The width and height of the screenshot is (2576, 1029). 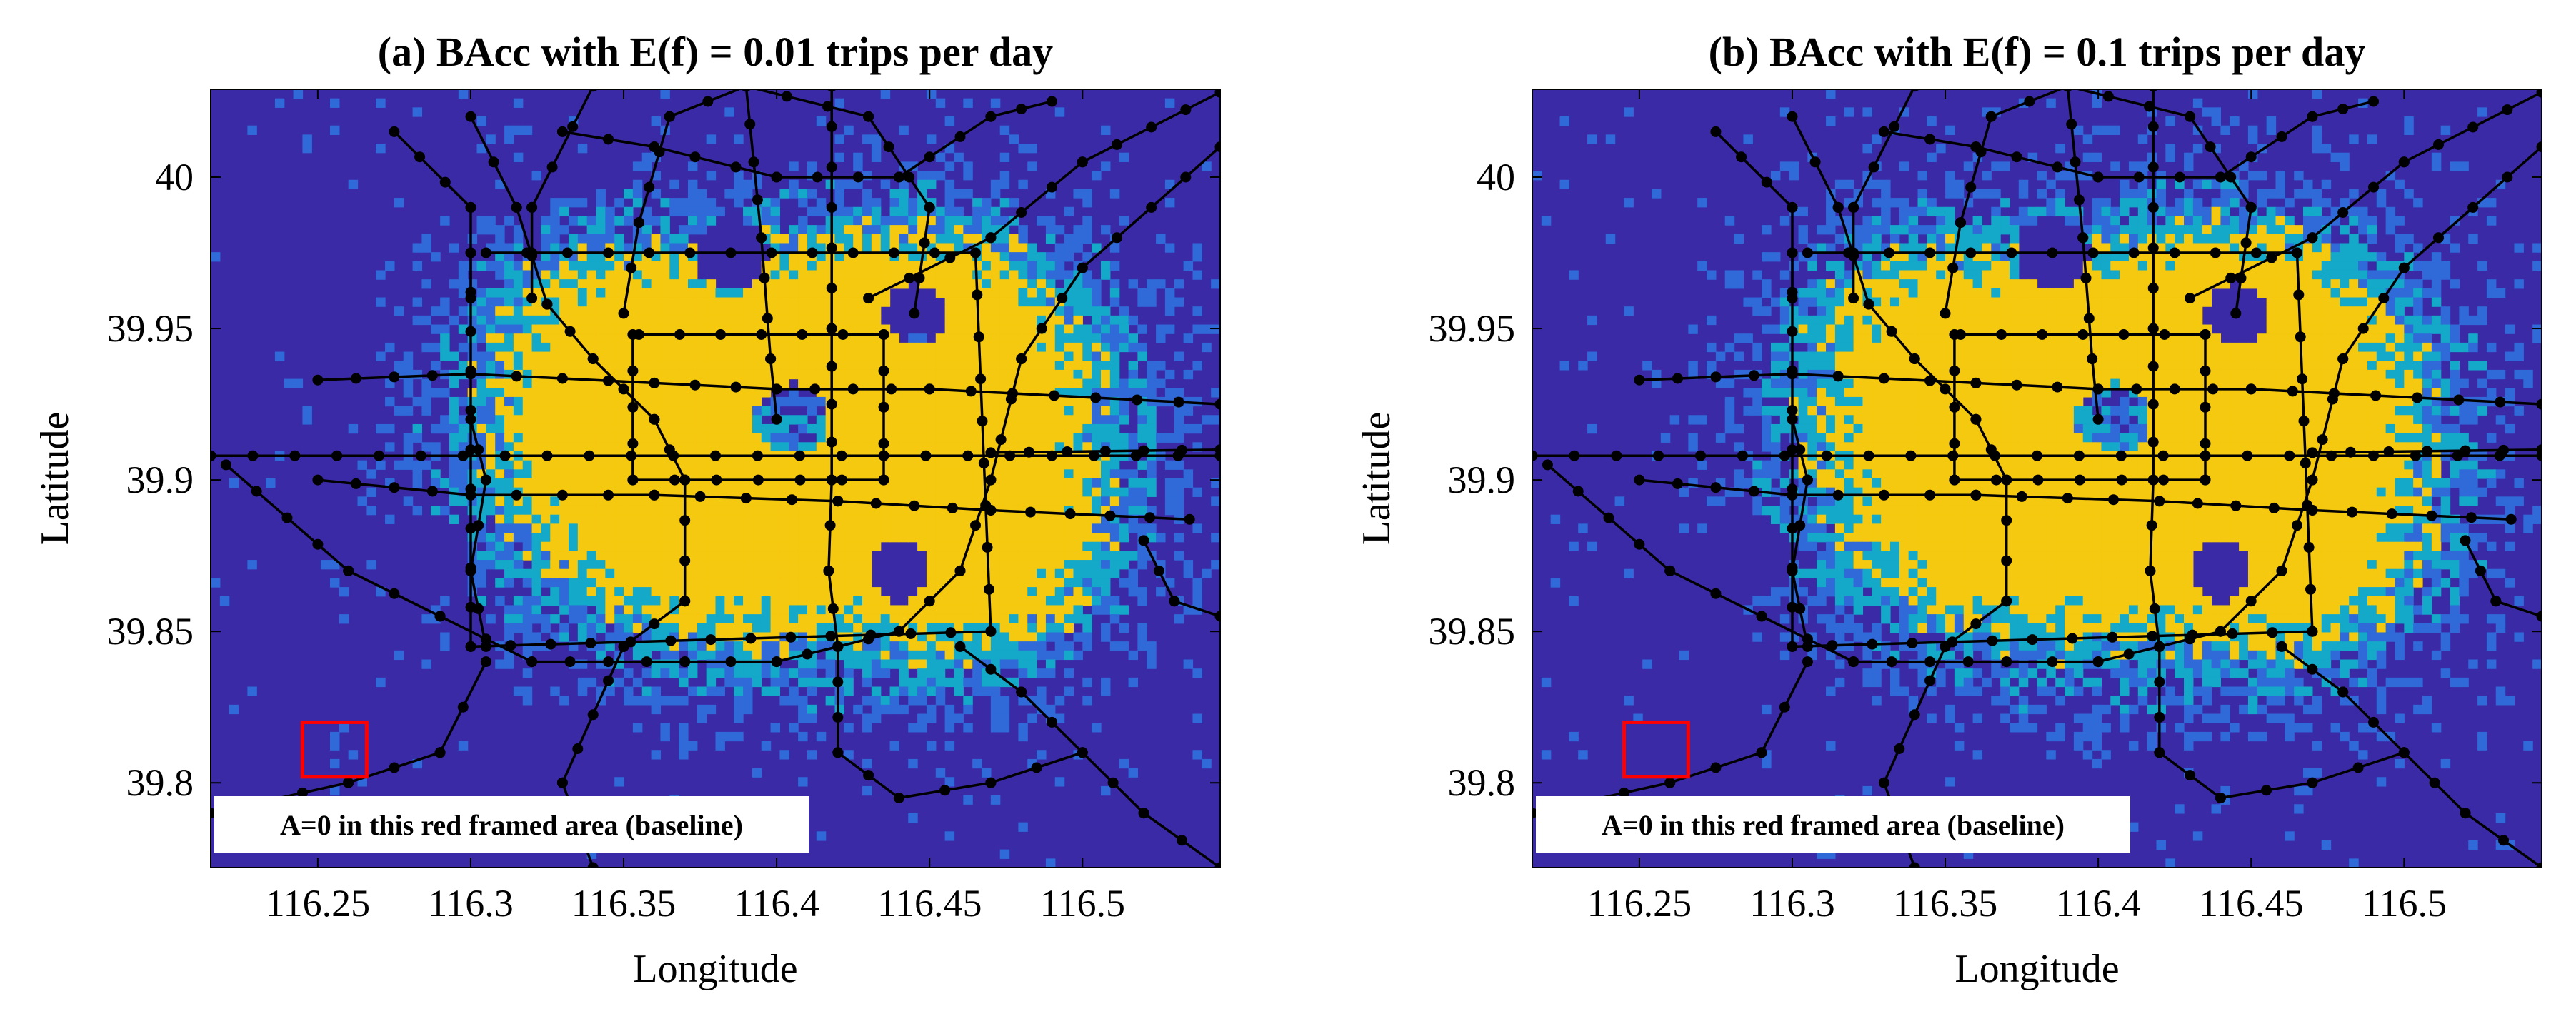 What do you see at coordinates (1946, 903) in the screenshot?
I see `x-tick-label: 116.35` at bounding box center [1946, 903].